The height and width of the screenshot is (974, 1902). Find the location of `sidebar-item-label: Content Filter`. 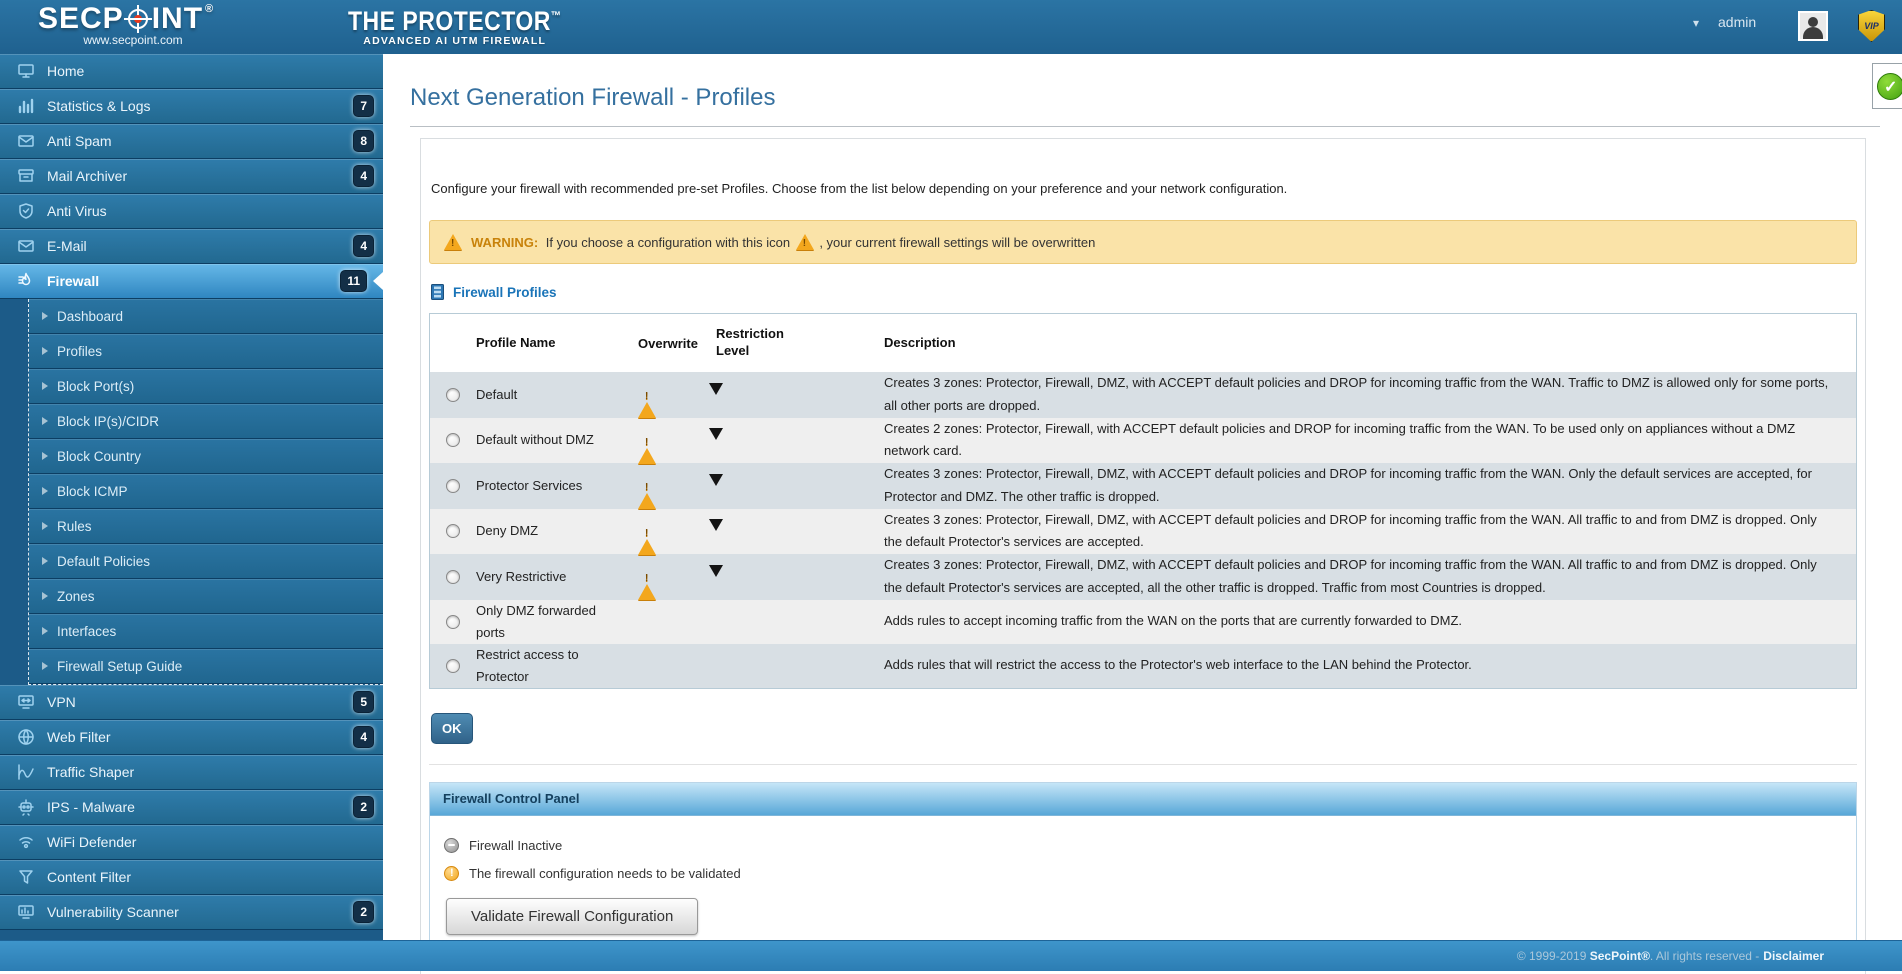

sidebar-item-label: Content Filter is located at coordinates (89, 877).